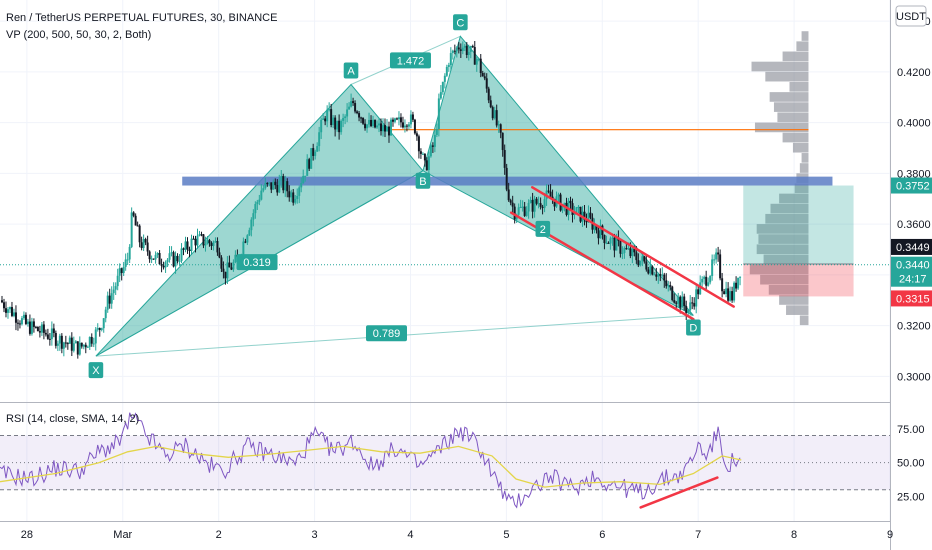  I want to click on rsi-indicator-title: RSI (14, close, SMA, 14, 2), so click(72, 419).